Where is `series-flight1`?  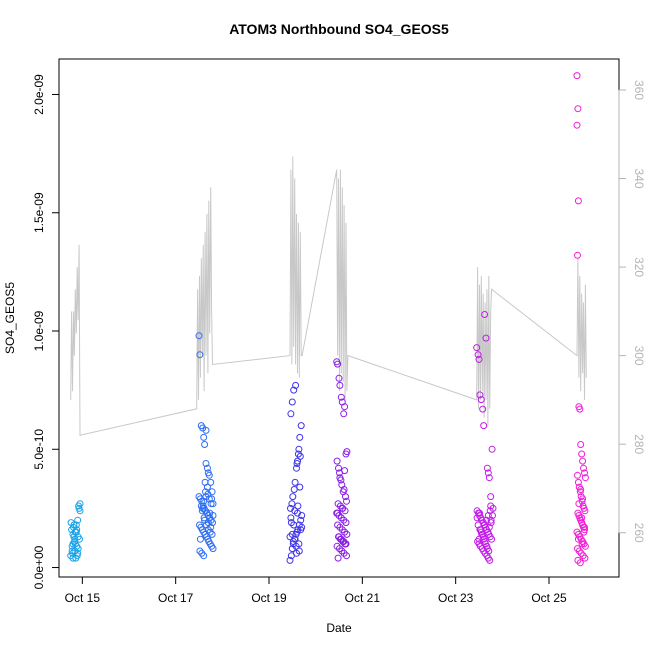 series-flight1 is located at coordinates (75, 531).